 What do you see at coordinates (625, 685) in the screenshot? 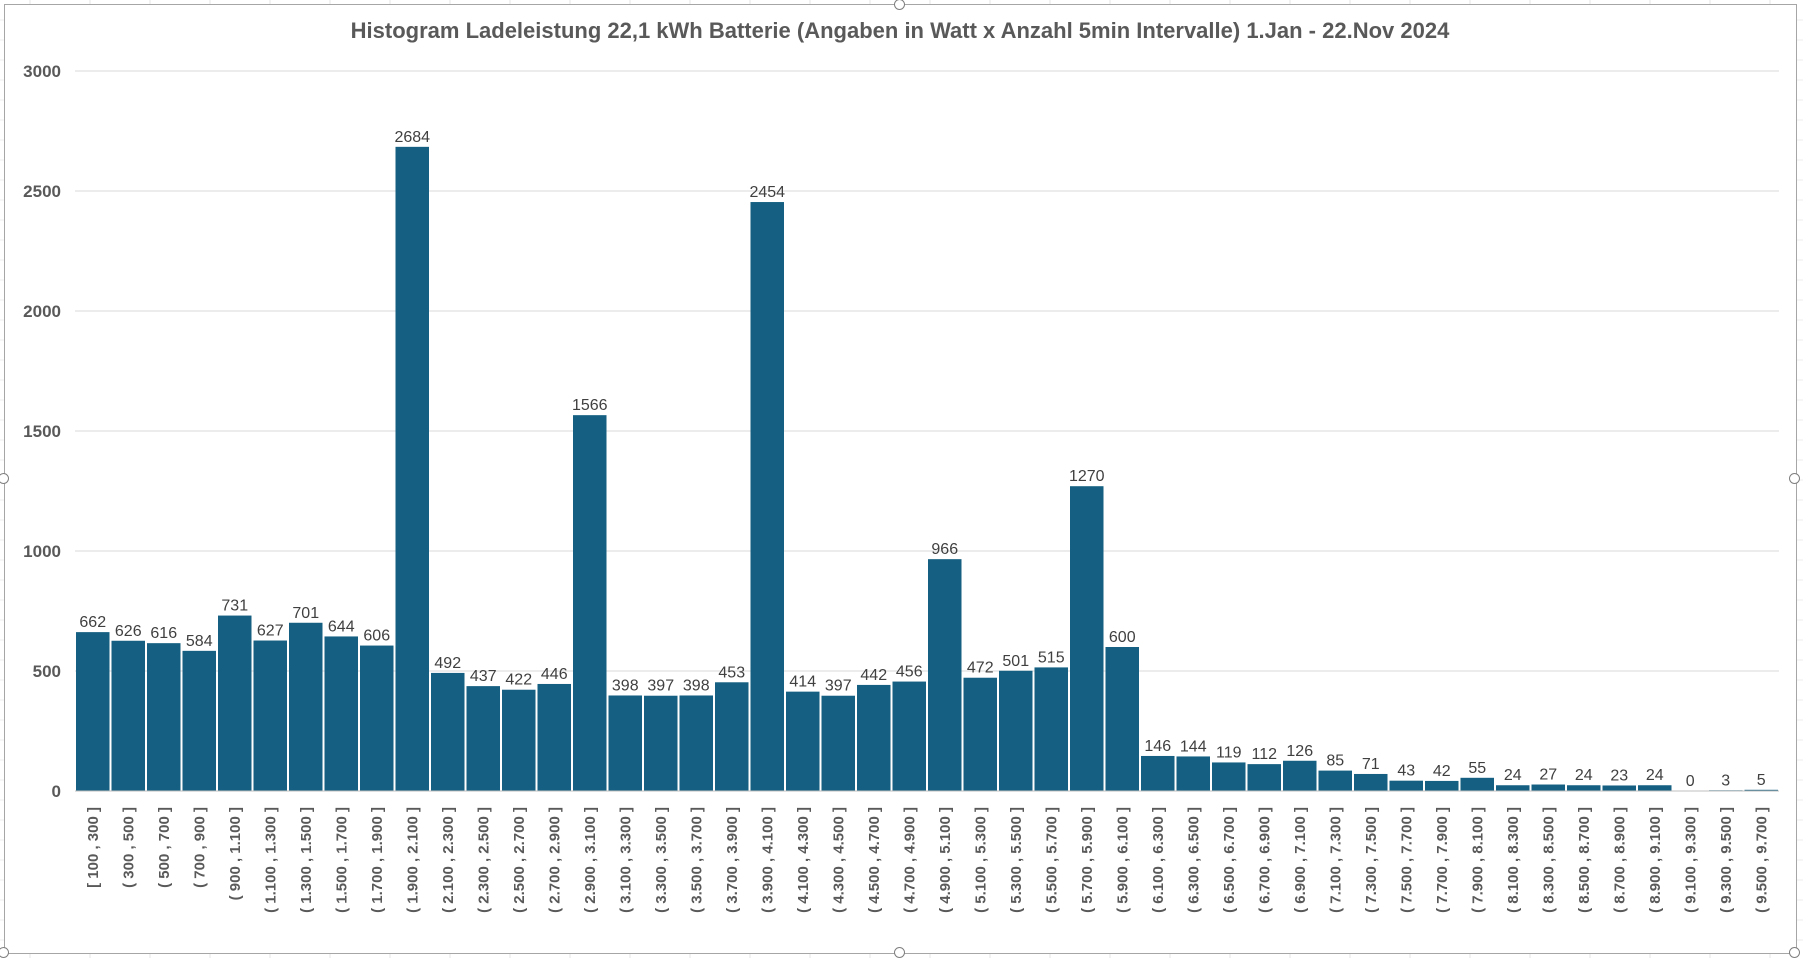
I see `data-label: 398` at bounding box center [625, 685].